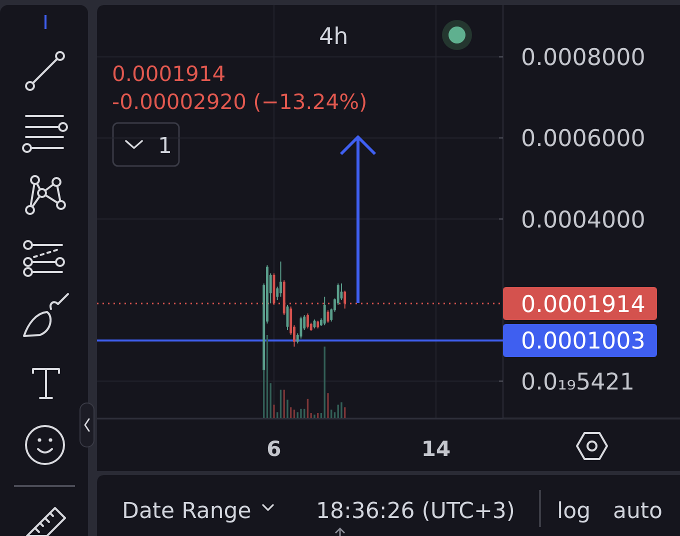 Image resolution: width=680 pixels, height=536 pixels. I want to click on text: Date Range, so click(187, 511).